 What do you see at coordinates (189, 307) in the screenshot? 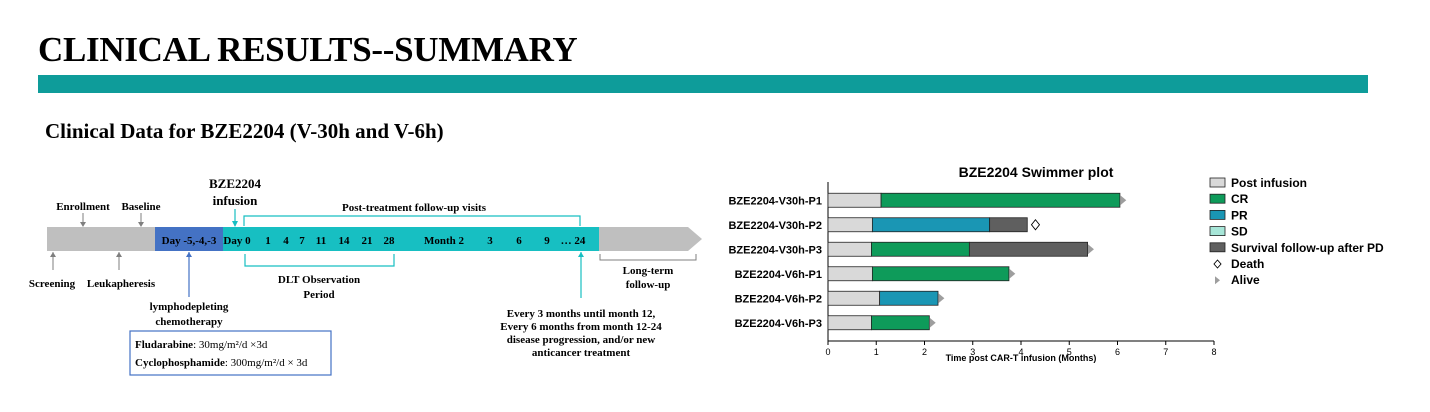
I see `lympho-label: lymphodepleting` at bounding box center [189, 307].